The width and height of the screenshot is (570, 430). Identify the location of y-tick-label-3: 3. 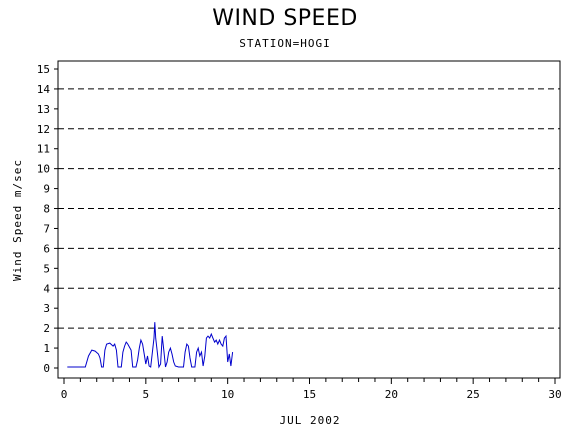
(46, 308).